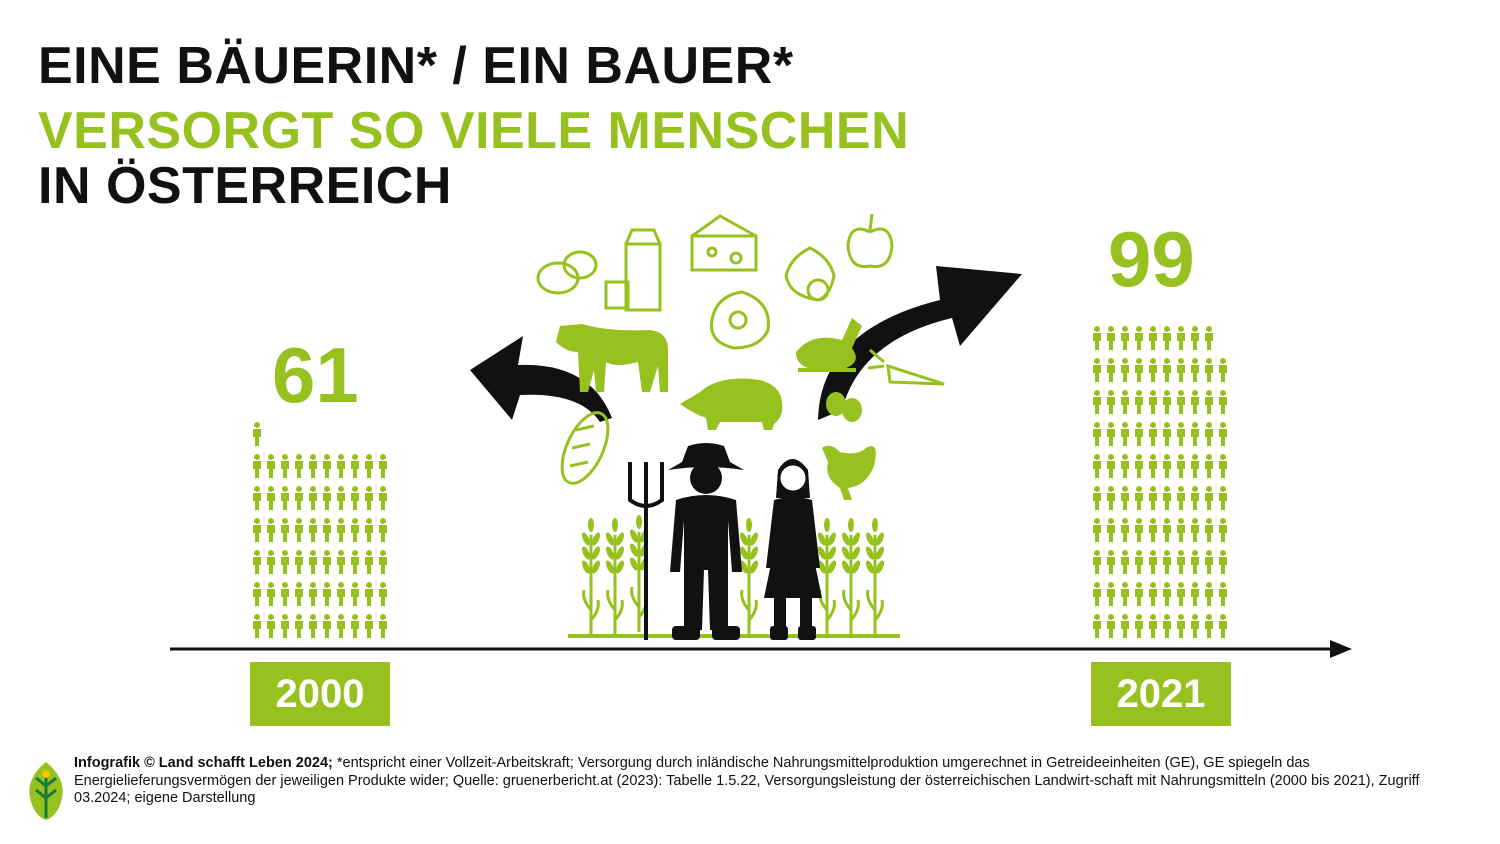  I want to click on apple-icon, so click(870, 241).